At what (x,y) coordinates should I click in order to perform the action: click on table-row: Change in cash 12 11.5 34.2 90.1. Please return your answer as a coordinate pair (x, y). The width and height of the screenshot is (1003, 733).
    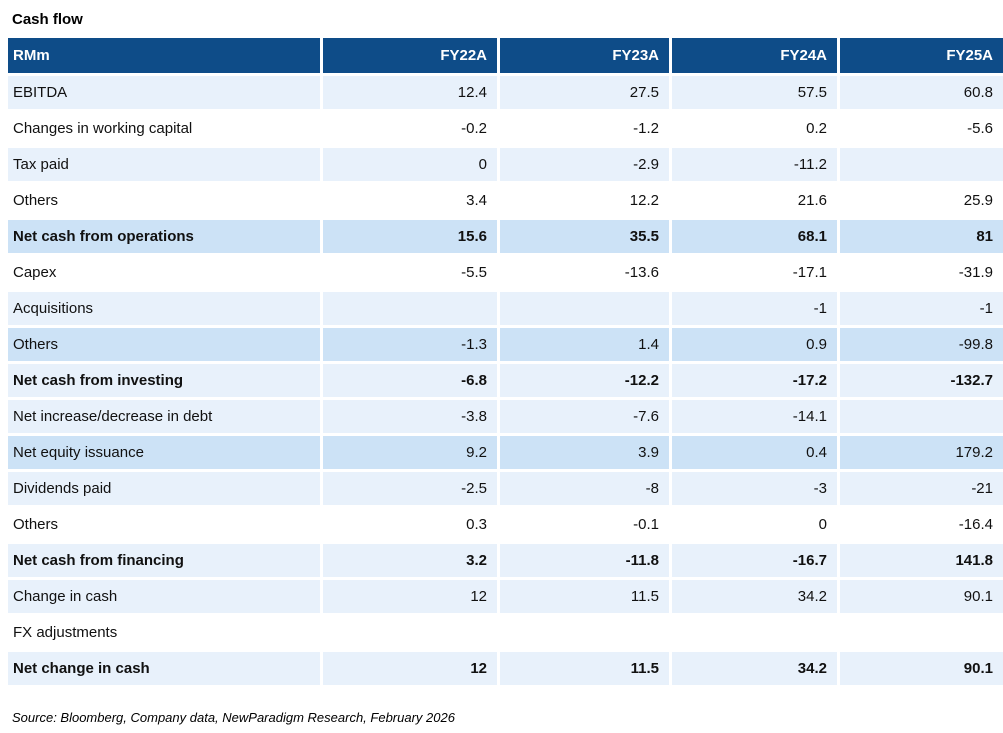
    Looking at the image, I should click on (505, 598).